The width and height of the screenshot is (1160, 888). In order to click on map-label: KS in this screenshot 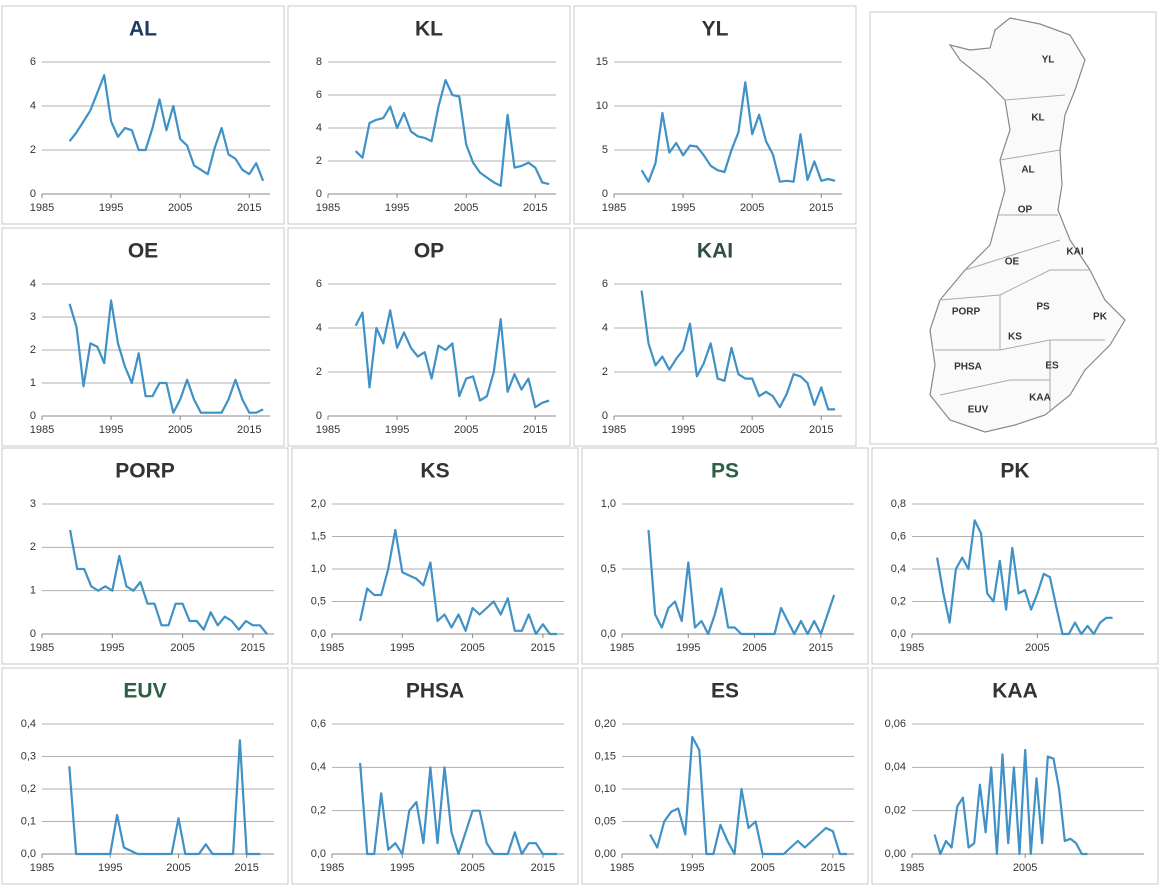, I will do `click(1015, 337)`.